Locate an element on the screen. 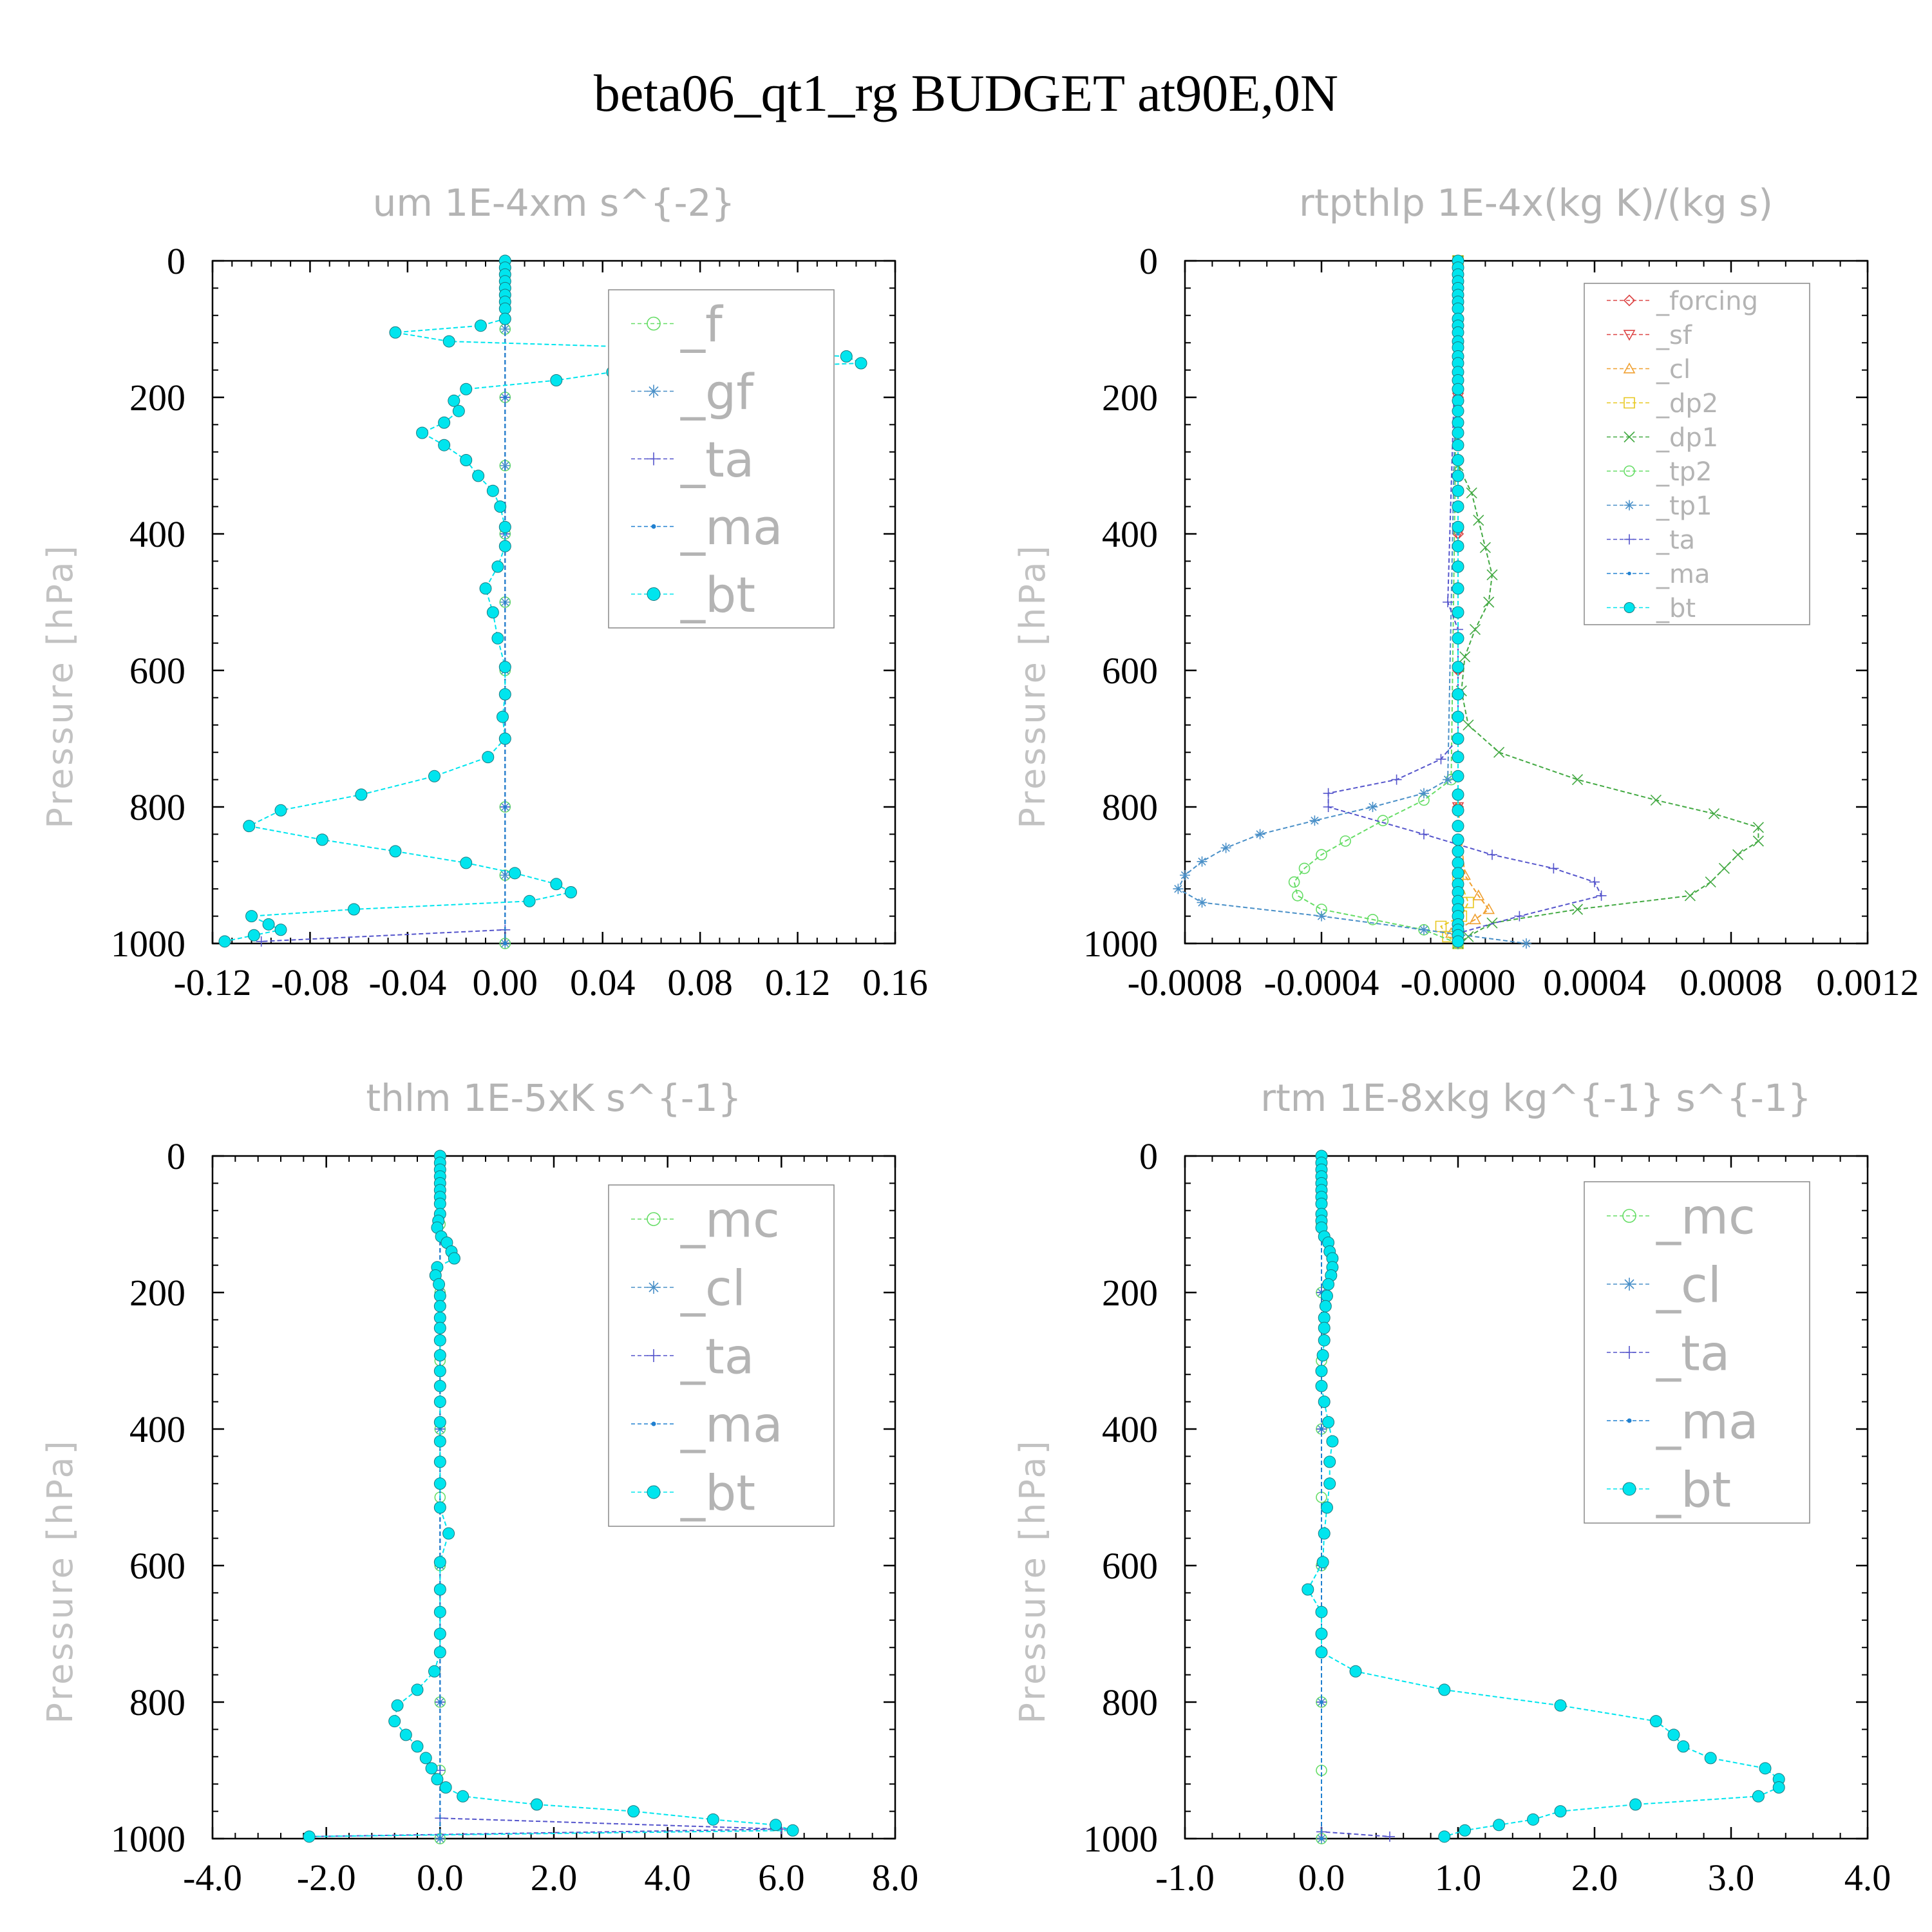 The image size is (1932, 1932). legend-item: _ta is located at coordinates (1651, 540).